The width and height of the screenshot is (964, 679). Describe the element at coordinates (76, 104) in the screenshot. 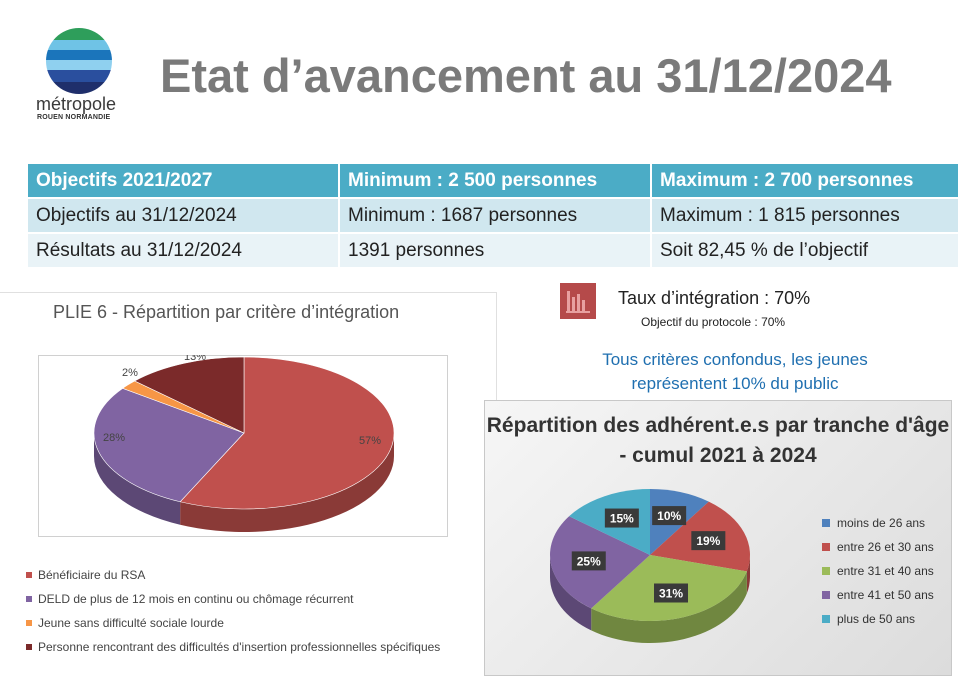

I see `logo-wordmark: métropole` at that location.